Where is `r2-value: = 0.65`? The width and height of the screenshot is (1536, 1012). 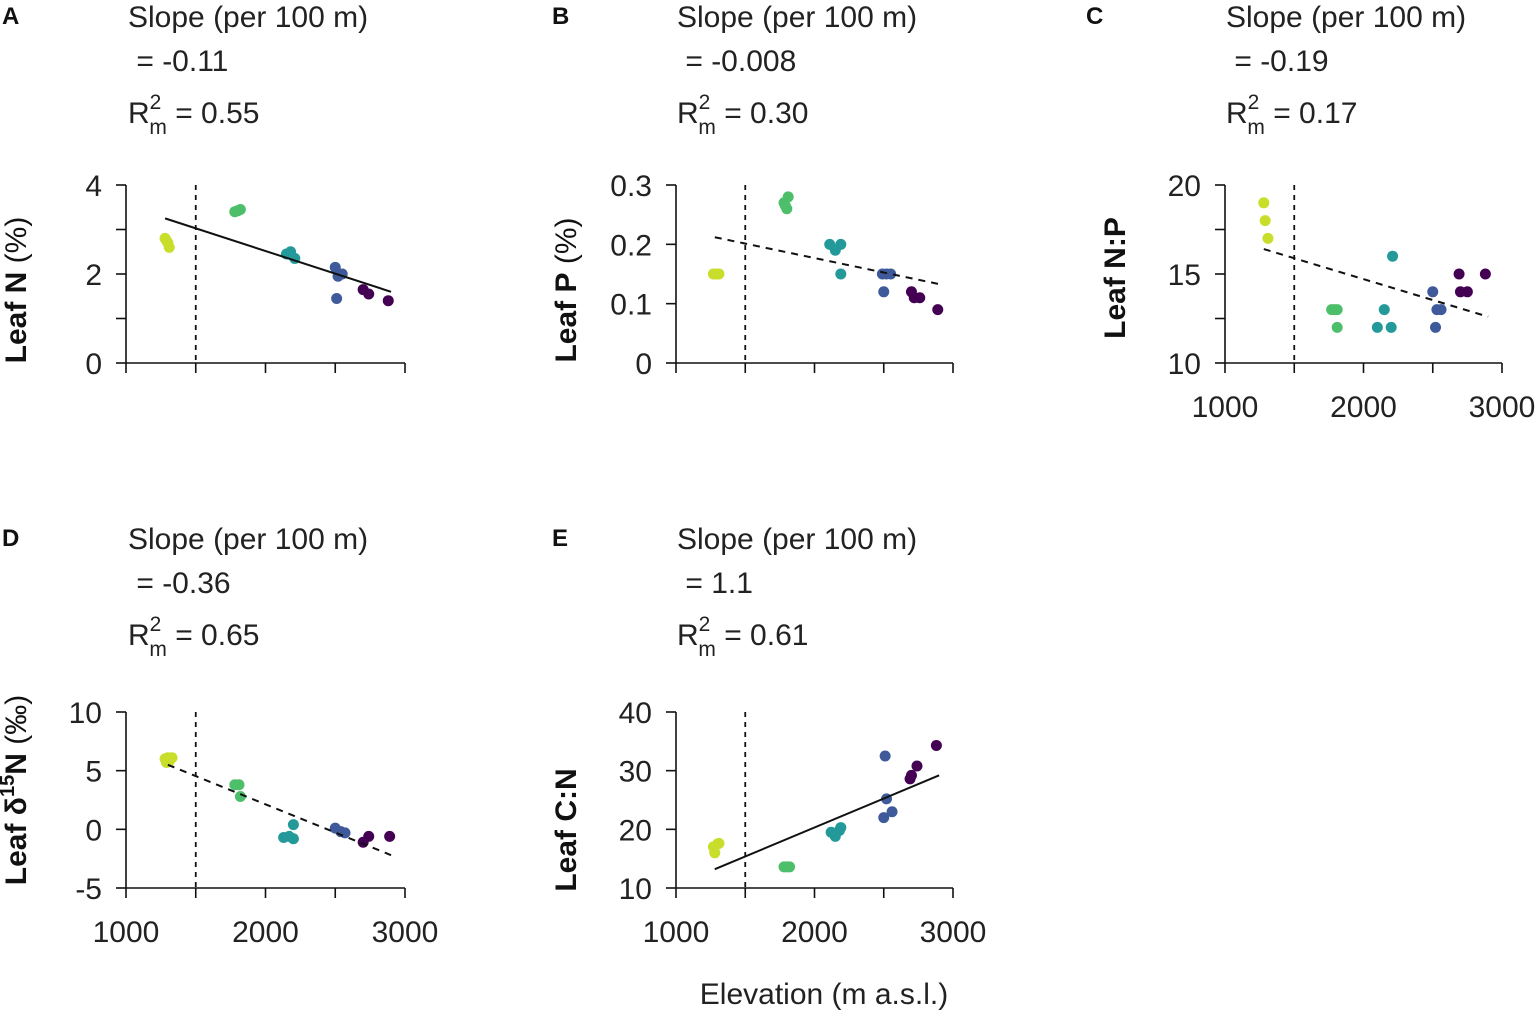 r2-value: = 0.65 is located at coordinates (213, 635).